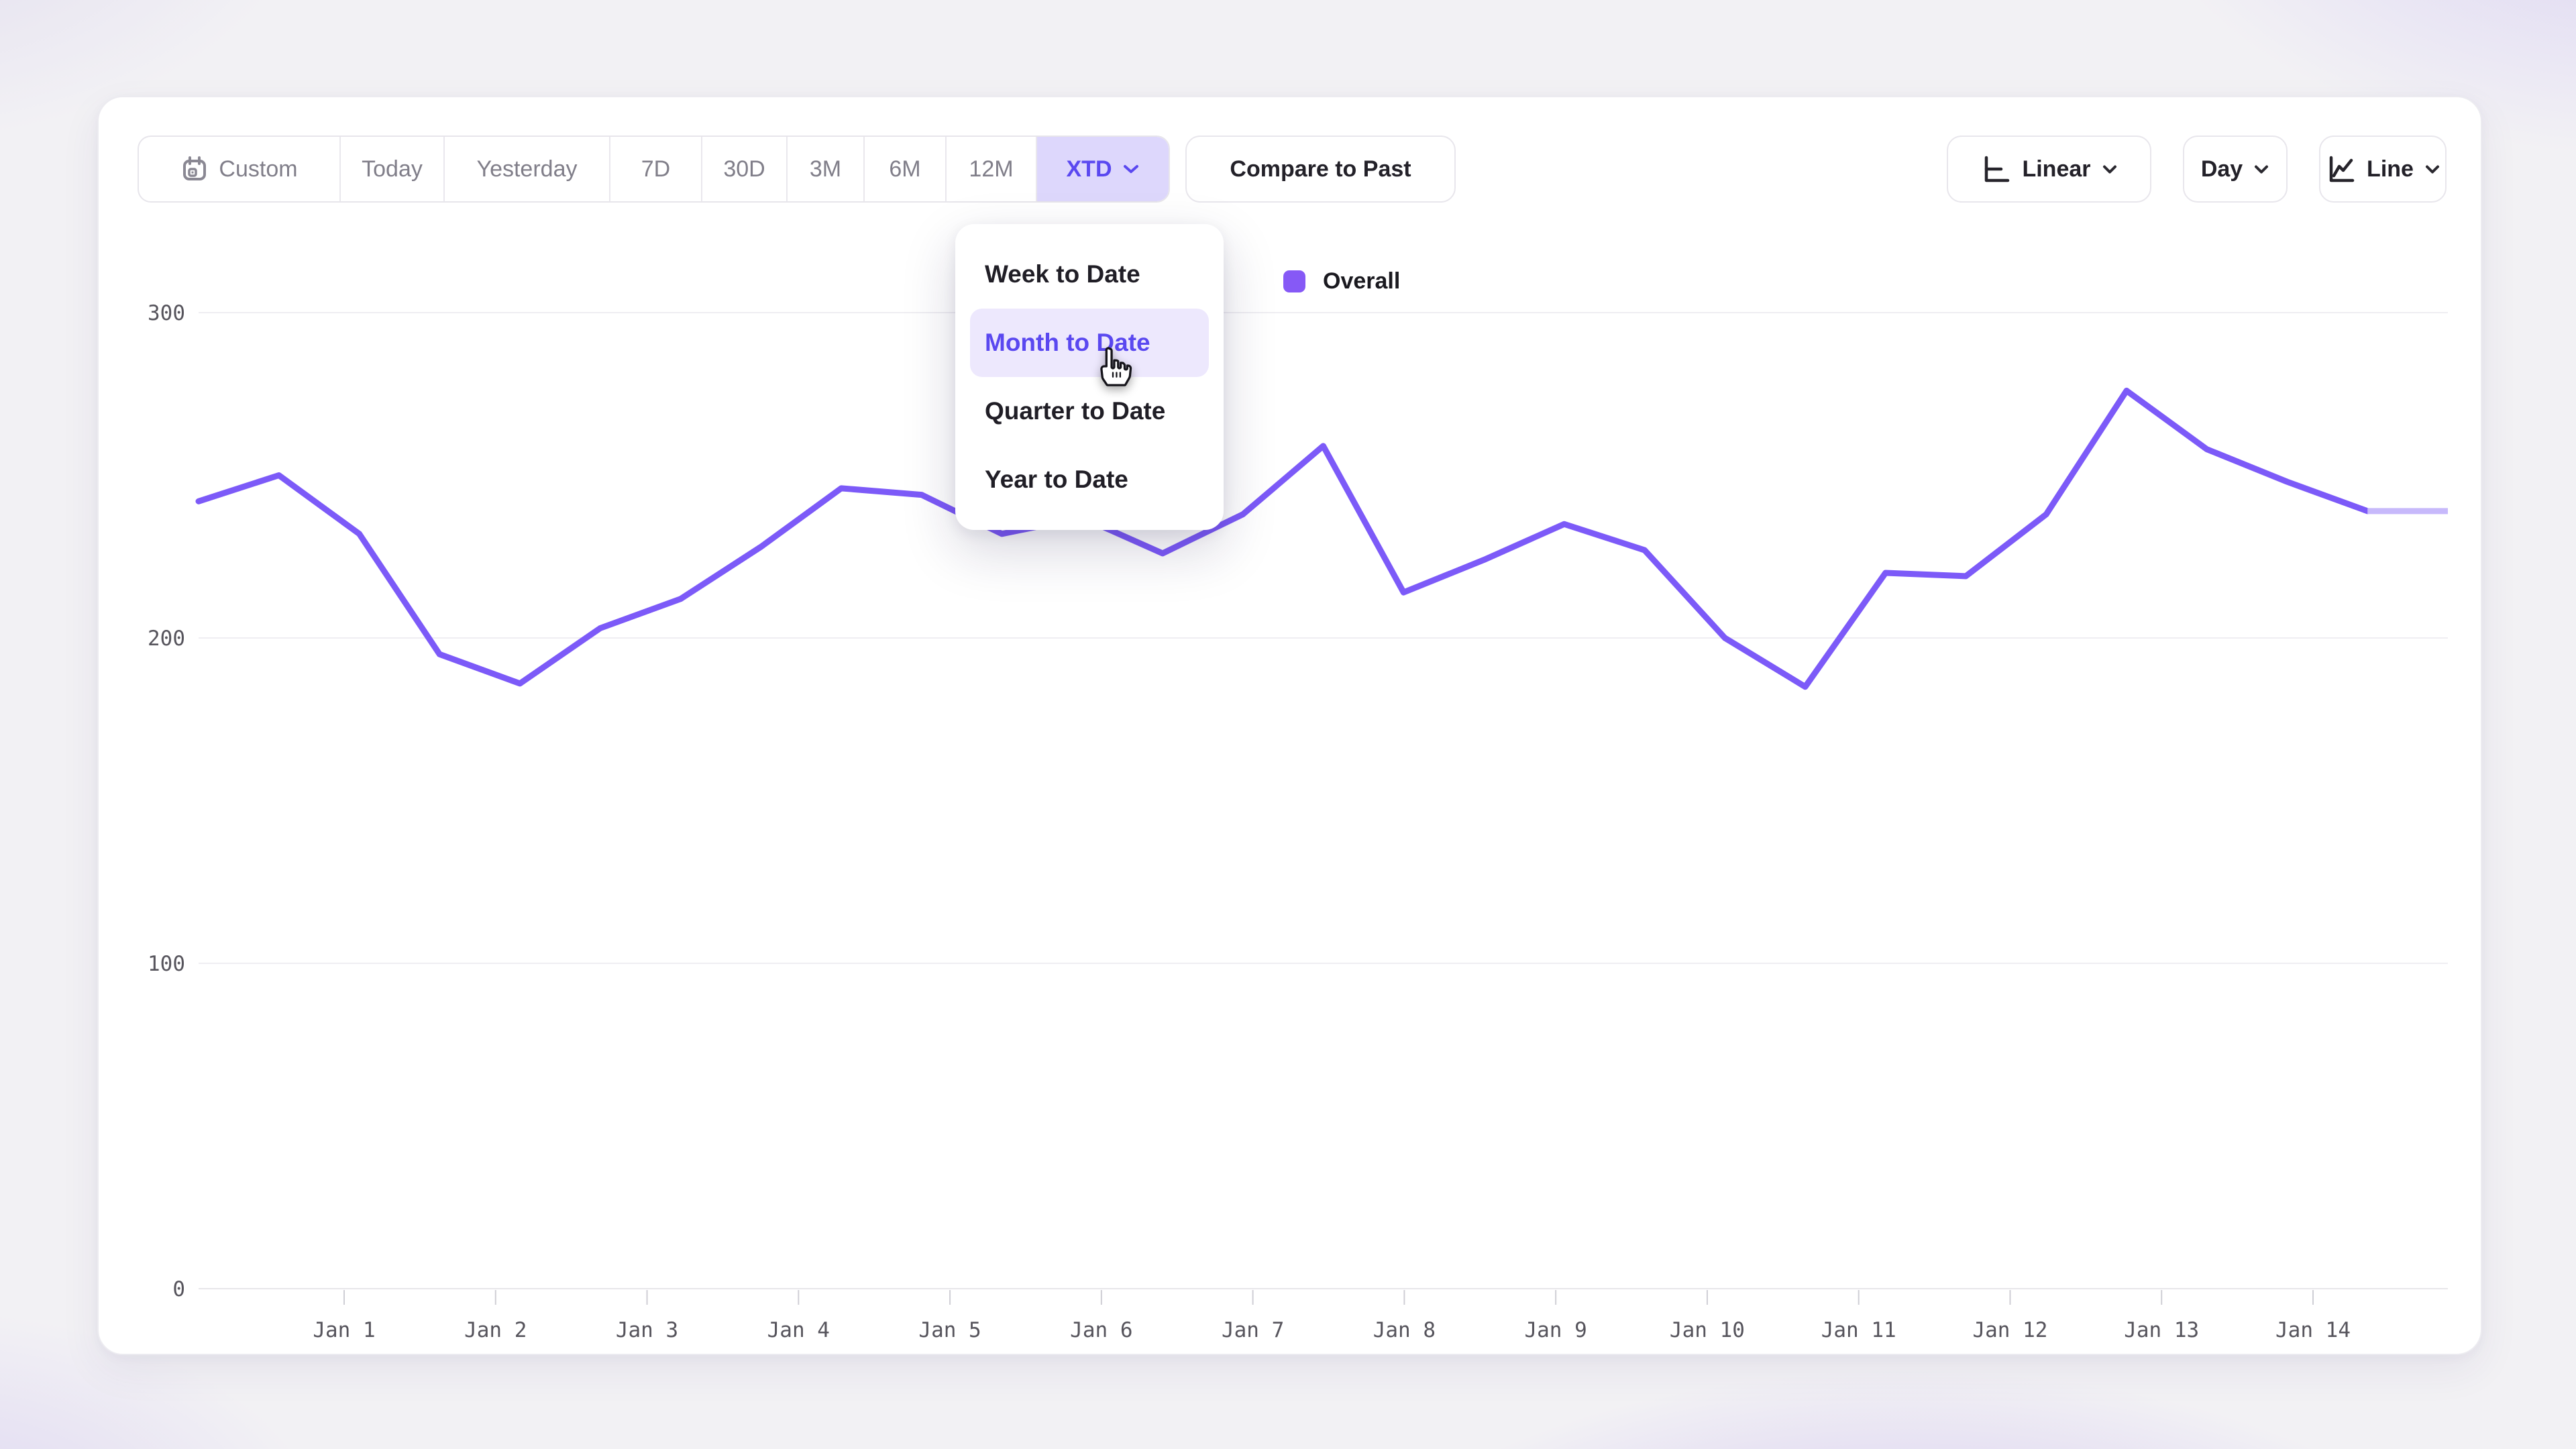 Image resolution: width=2576 pixels, height=1449 pixels. I want to click on compare-to-past-label: Compare to Past, so click(1320, 169).